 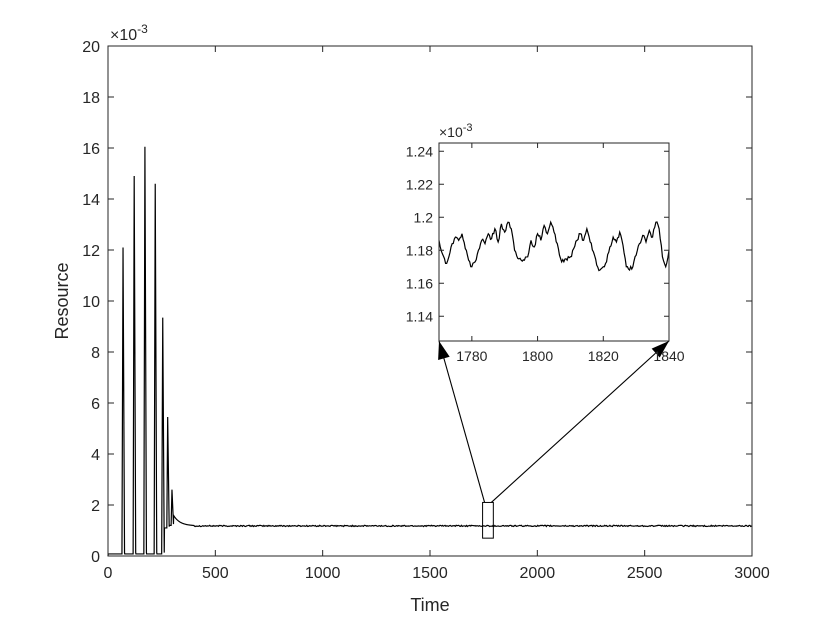 I want to click on inset-series-line, so click(x=554, y=246).